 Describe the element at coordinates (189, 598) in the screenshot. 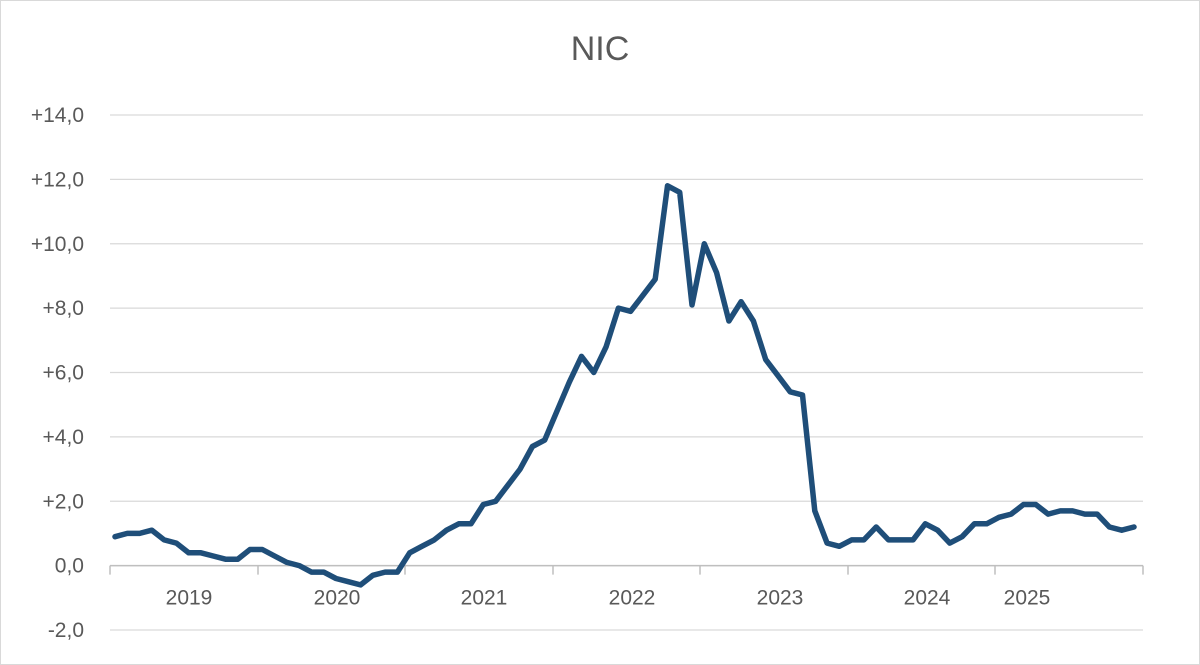

I see `x-tick-label: 2019` at that location.